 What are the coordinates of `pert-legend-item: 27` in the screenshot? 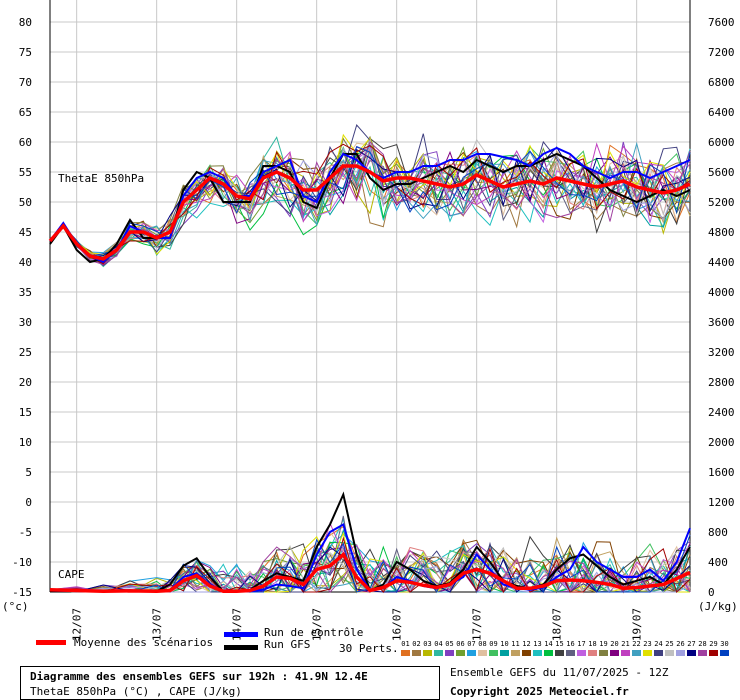 It's located at (691, 644).